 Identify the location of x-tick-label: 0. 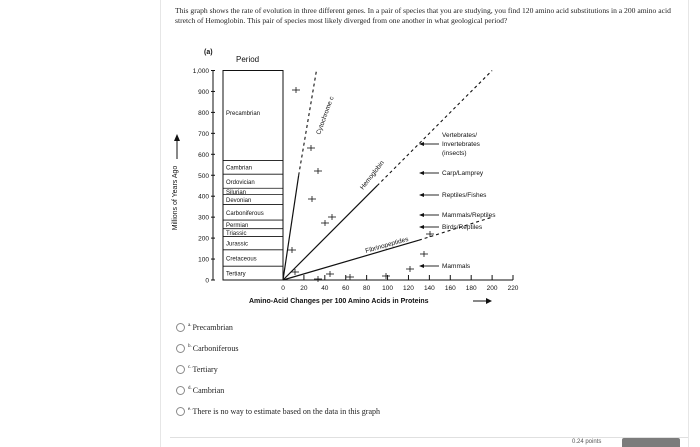
(283, 288).